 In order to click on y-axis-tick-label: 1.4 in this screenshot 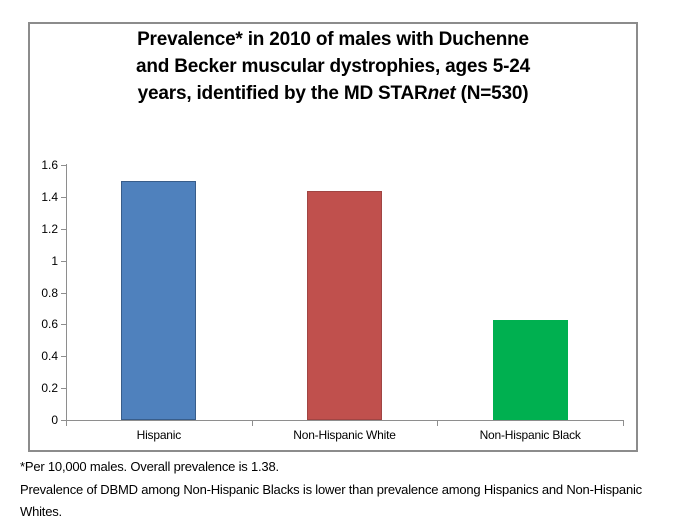, I will do `click(49, 196)`.